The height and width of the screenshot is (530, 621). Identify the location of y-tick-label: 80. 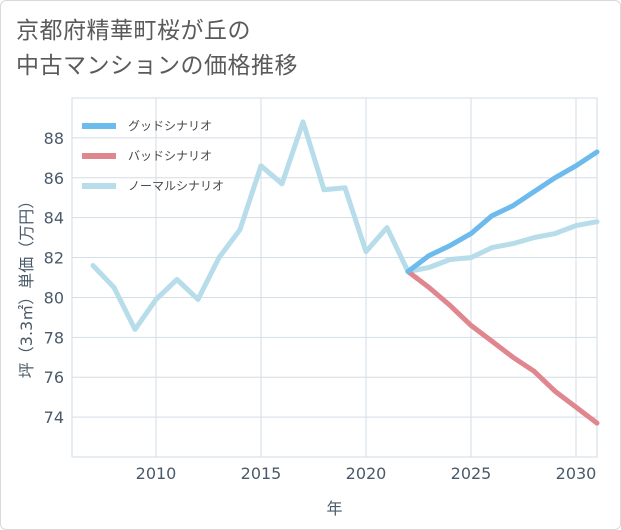
(54, 297).